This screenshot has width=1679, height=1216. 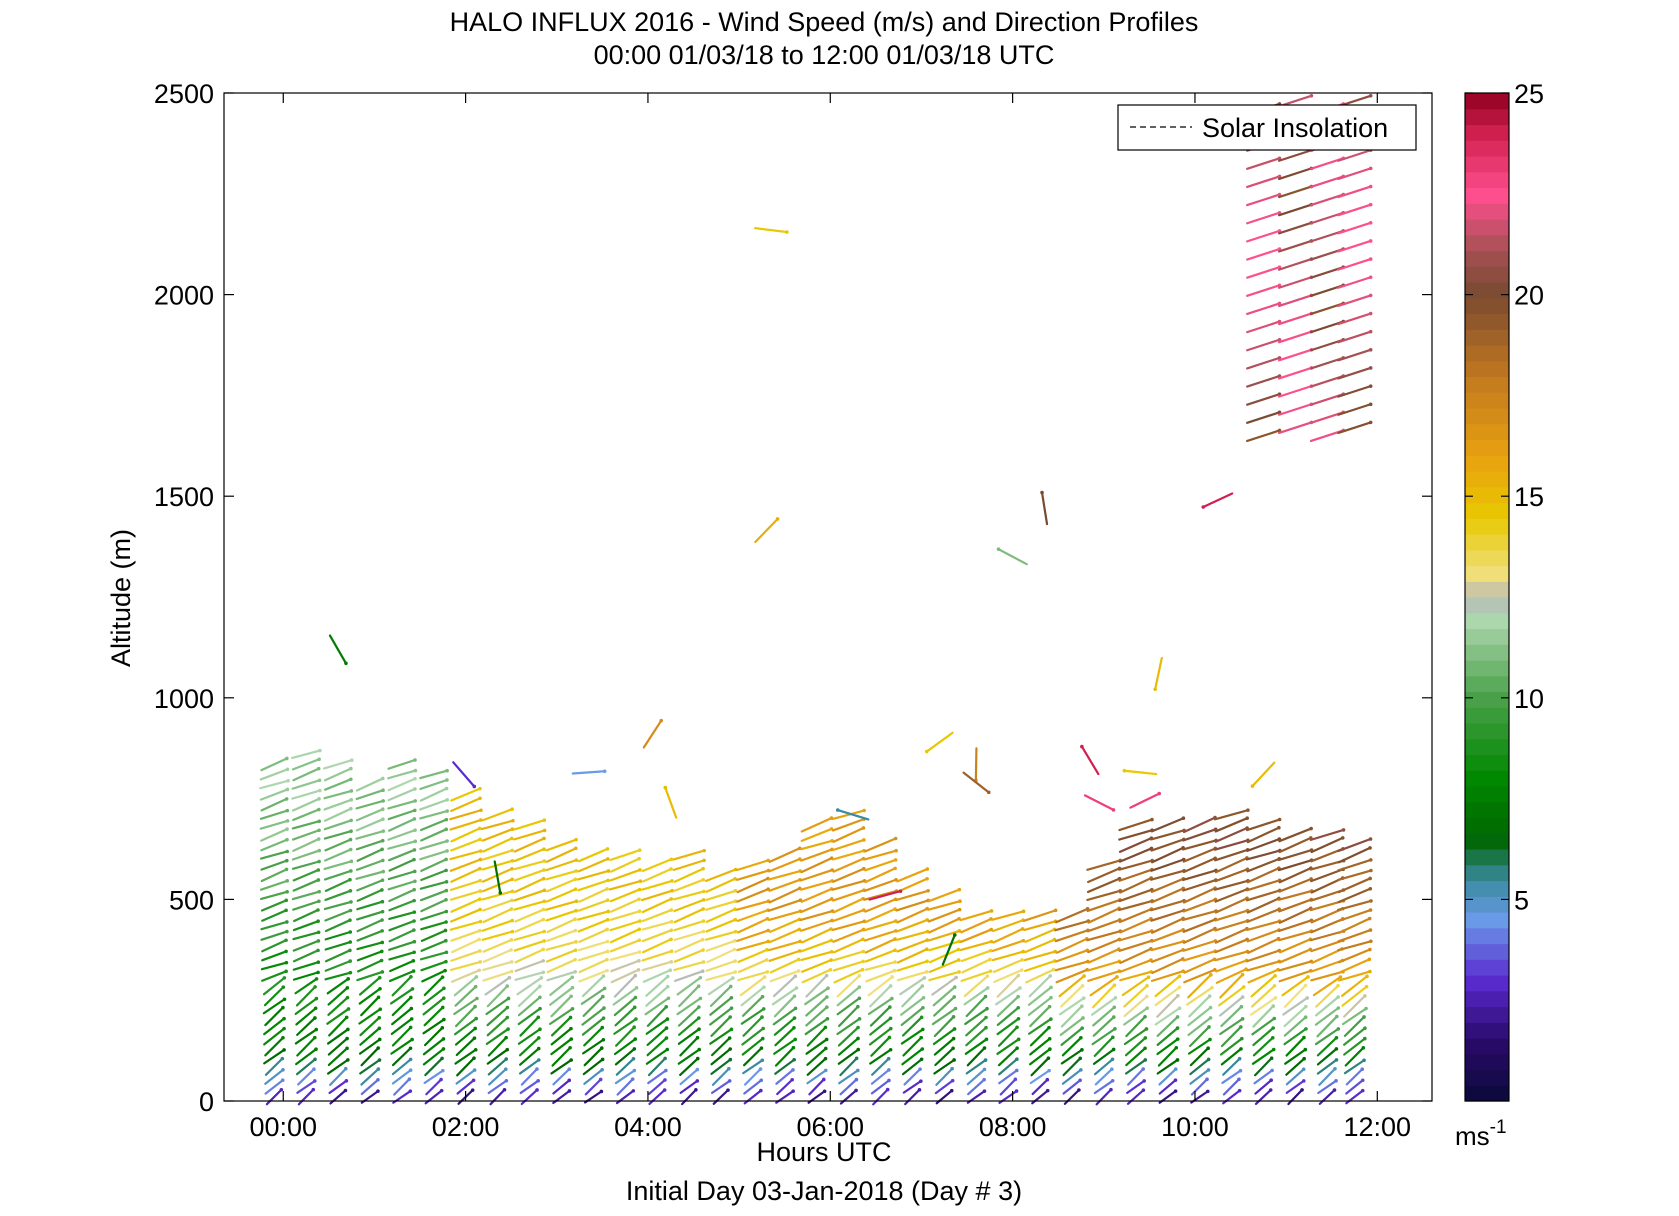 I want to click on isolated-wind-vector-head, so click(x=665, y=787).